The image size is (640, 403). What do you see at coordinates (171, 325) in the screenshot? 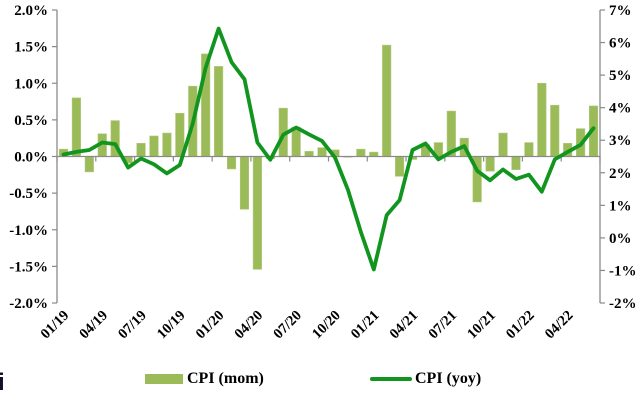
I see `x-axis-tick-label: 10/19` at bounding box center [171, 325].